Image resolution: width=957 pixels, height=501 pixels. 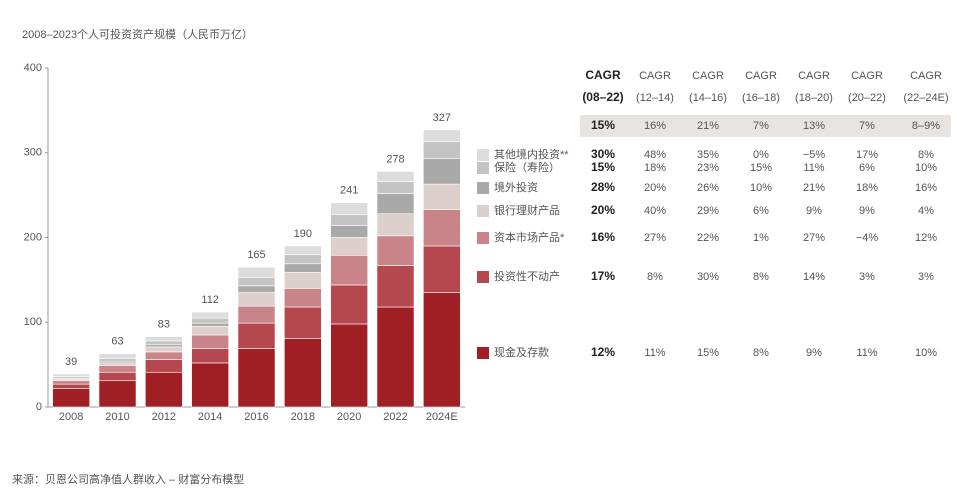 What do you see at coordinates (814, 211) in the screenshot?
I see `table-cell: 9%` at bounding box center [814, 211].